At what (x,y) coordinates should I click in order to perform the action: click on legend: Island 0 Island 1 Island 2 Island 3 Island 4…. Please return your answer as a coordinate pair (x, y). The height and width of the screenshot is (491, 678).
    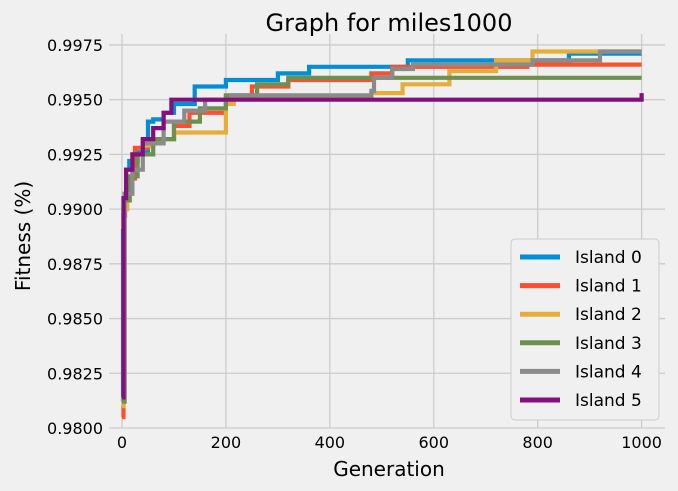
    Looking at the image, I should click on (585, 329).